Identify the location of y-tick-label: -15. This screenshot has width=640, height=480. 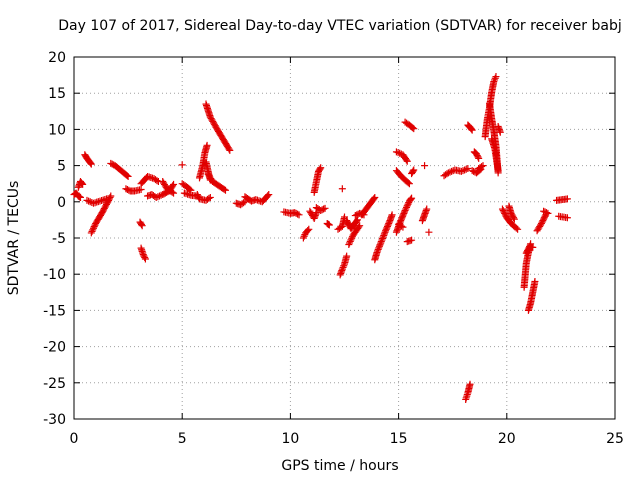
(54, 311).